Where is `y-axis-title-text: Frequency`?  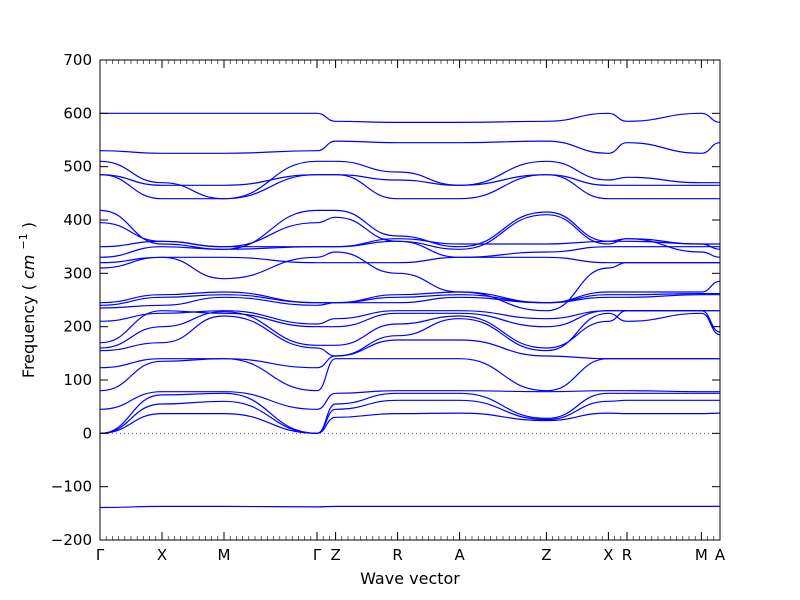 y-axis-title-text: Frequency is located at coordinates (28, 336).